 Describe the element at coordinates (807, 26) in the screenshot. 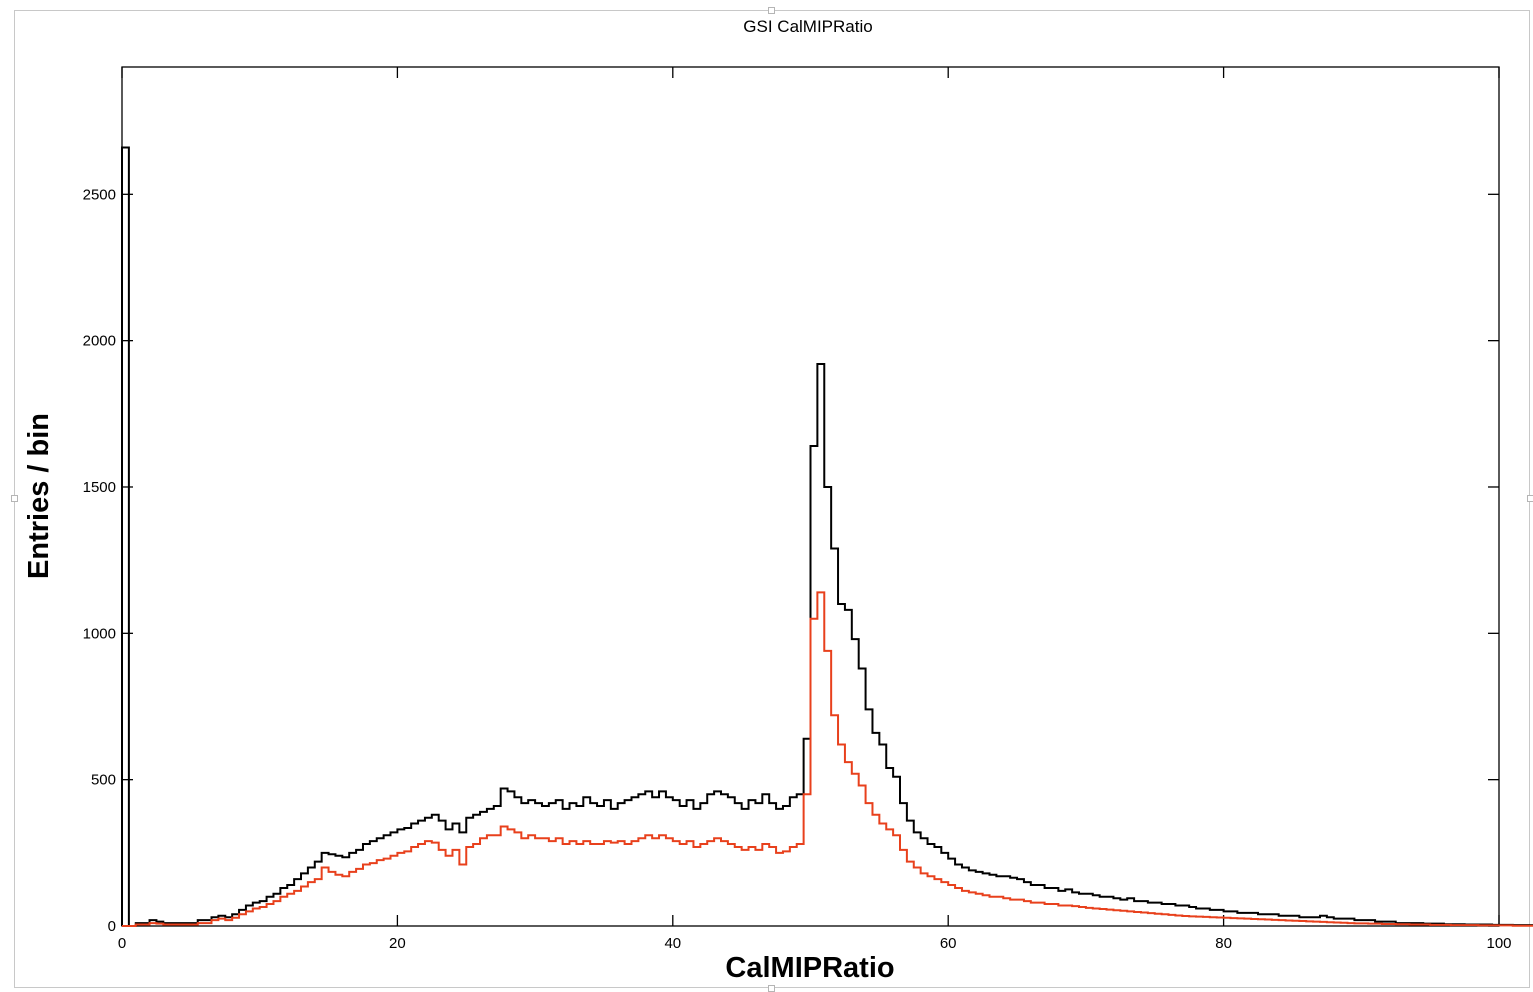

I see `chart-title: GSI CalMIPRatio` at that location.